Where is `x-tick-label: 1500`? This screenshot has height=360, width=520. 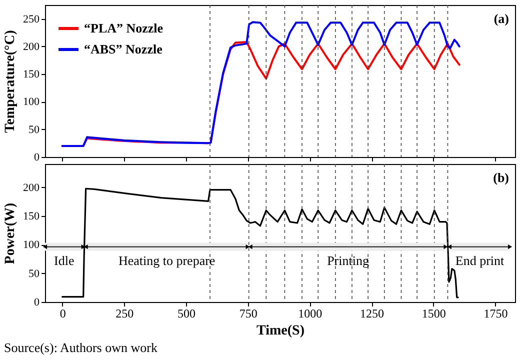 x-tick-label: 1500 is located at coordinates (434, 313).